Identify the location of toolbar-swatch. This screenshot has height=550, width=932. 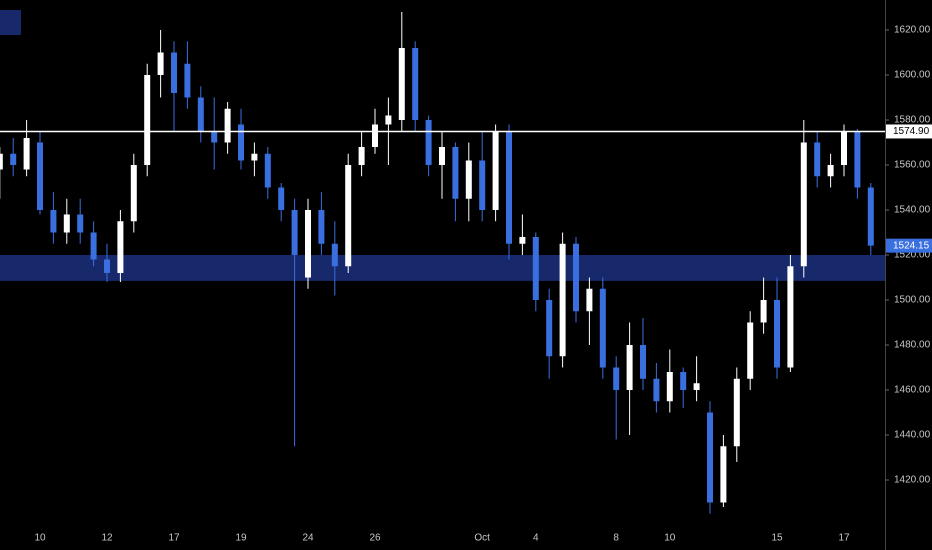
(10, 22).